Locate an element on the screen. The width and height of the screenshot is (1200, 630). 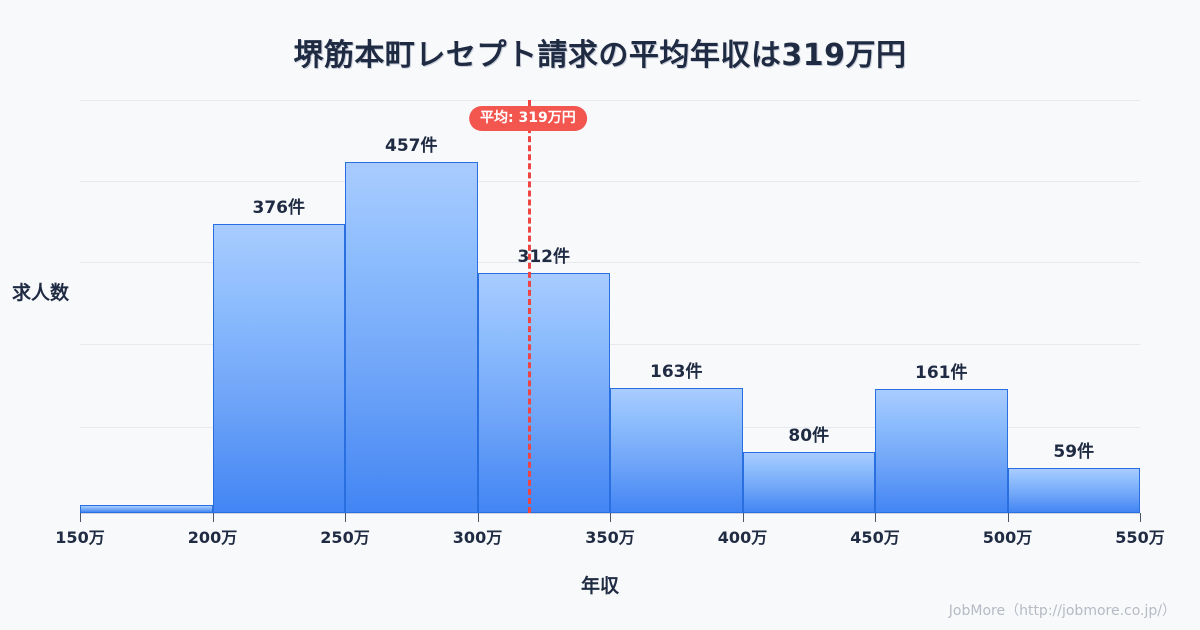
mean-line is located at coordinates (529, 306).